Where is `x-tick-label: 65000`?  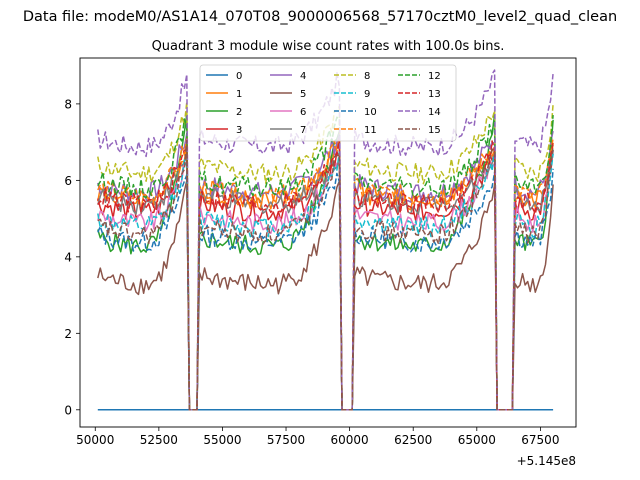
x-tick-label: 65000 is located at coordinates (477, 440).